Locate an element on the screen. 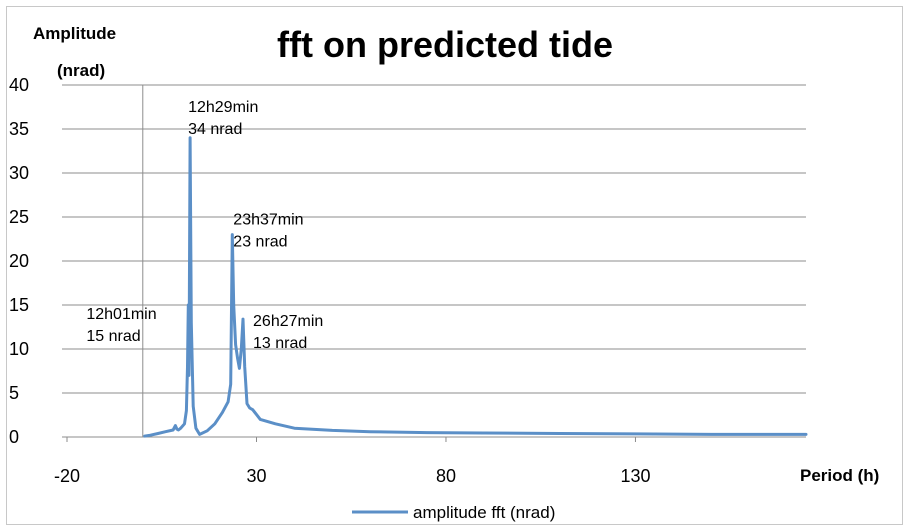  annotation-period: 26h27min is located at coordinates (288, 321).